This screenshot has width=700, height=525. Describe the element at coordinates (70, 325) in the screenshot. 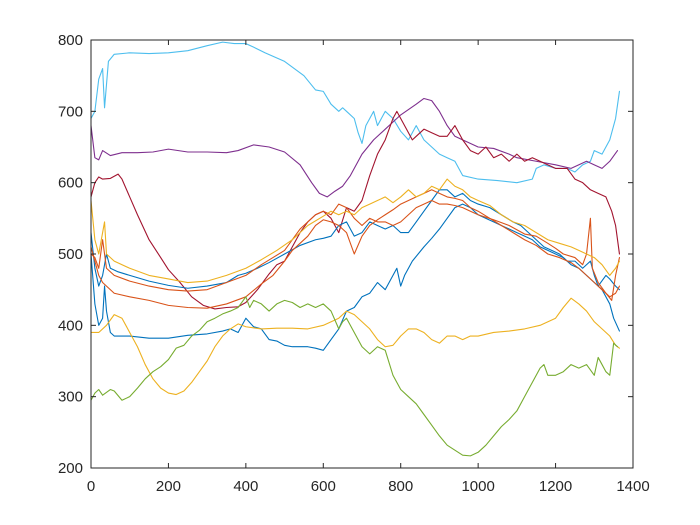

I see `y-tick-label: 400` at that location.